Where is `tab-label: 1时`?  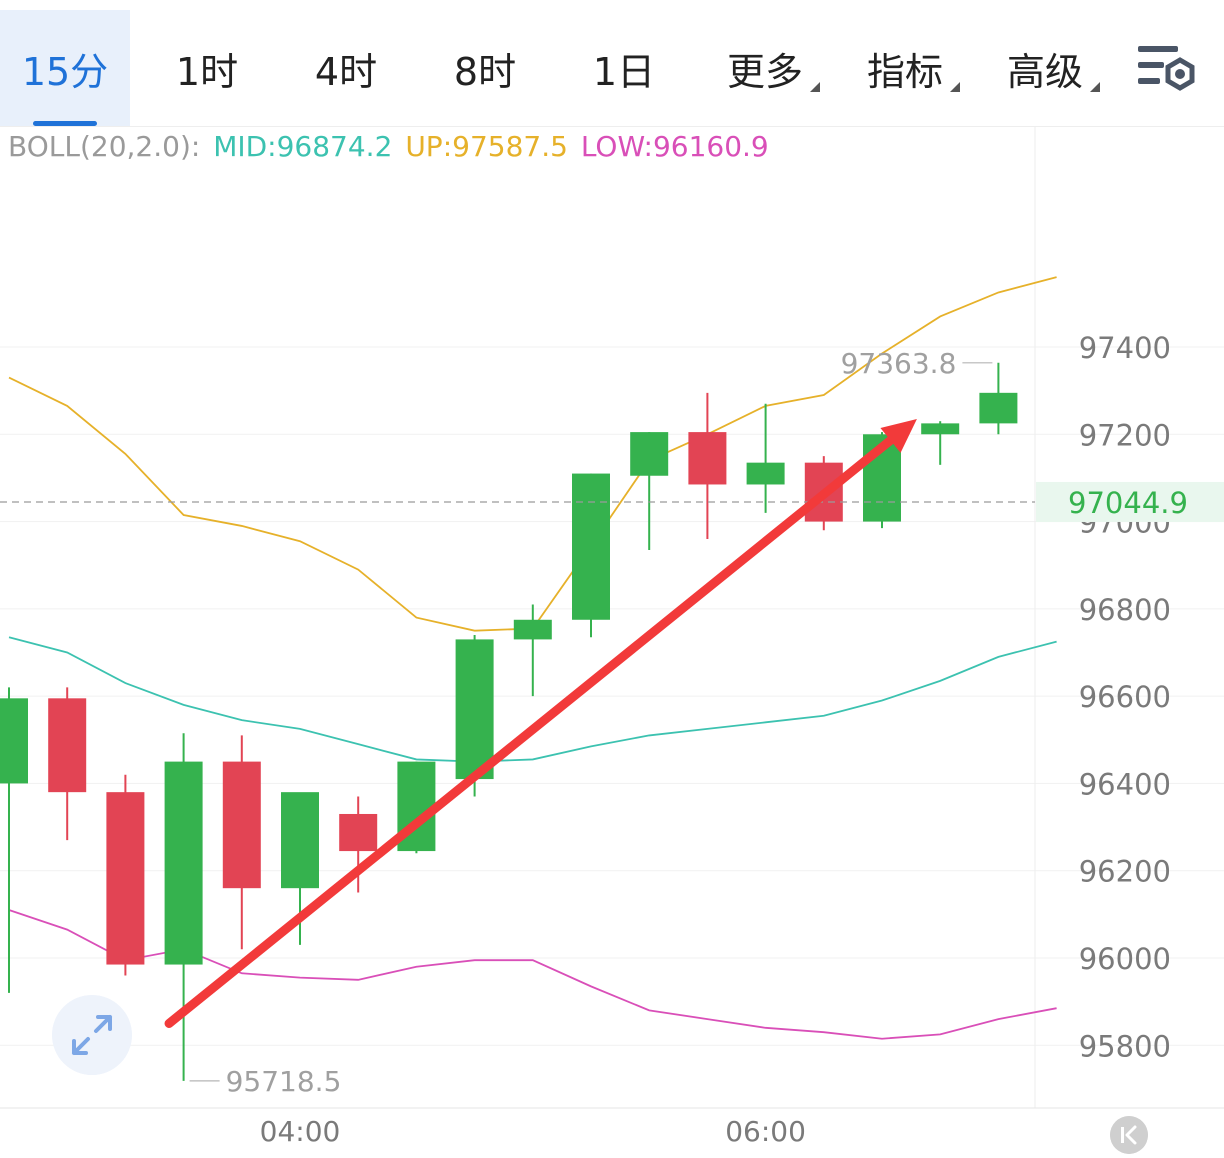 tab-label: 1时 is located at coordinates (207, 71).